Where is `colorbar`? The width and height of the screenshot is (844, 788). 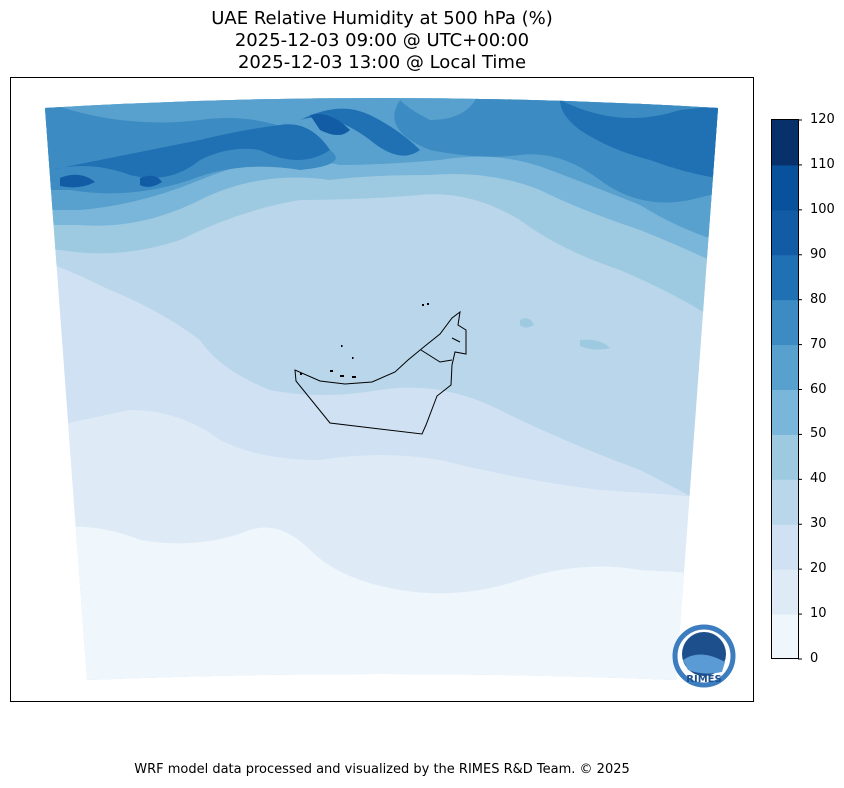 colorbar is located at coordinates (787, 389).